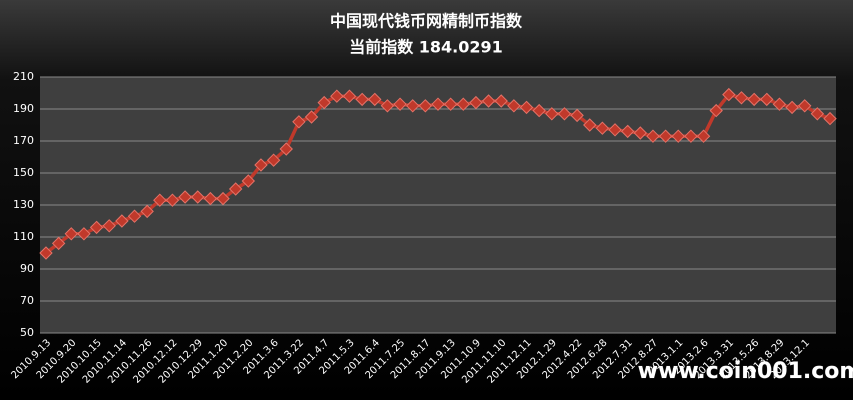 Image resolution: width=853 pixels, height=400 pixels. I want to click on y-tick-label: 210, so click(23, 76).